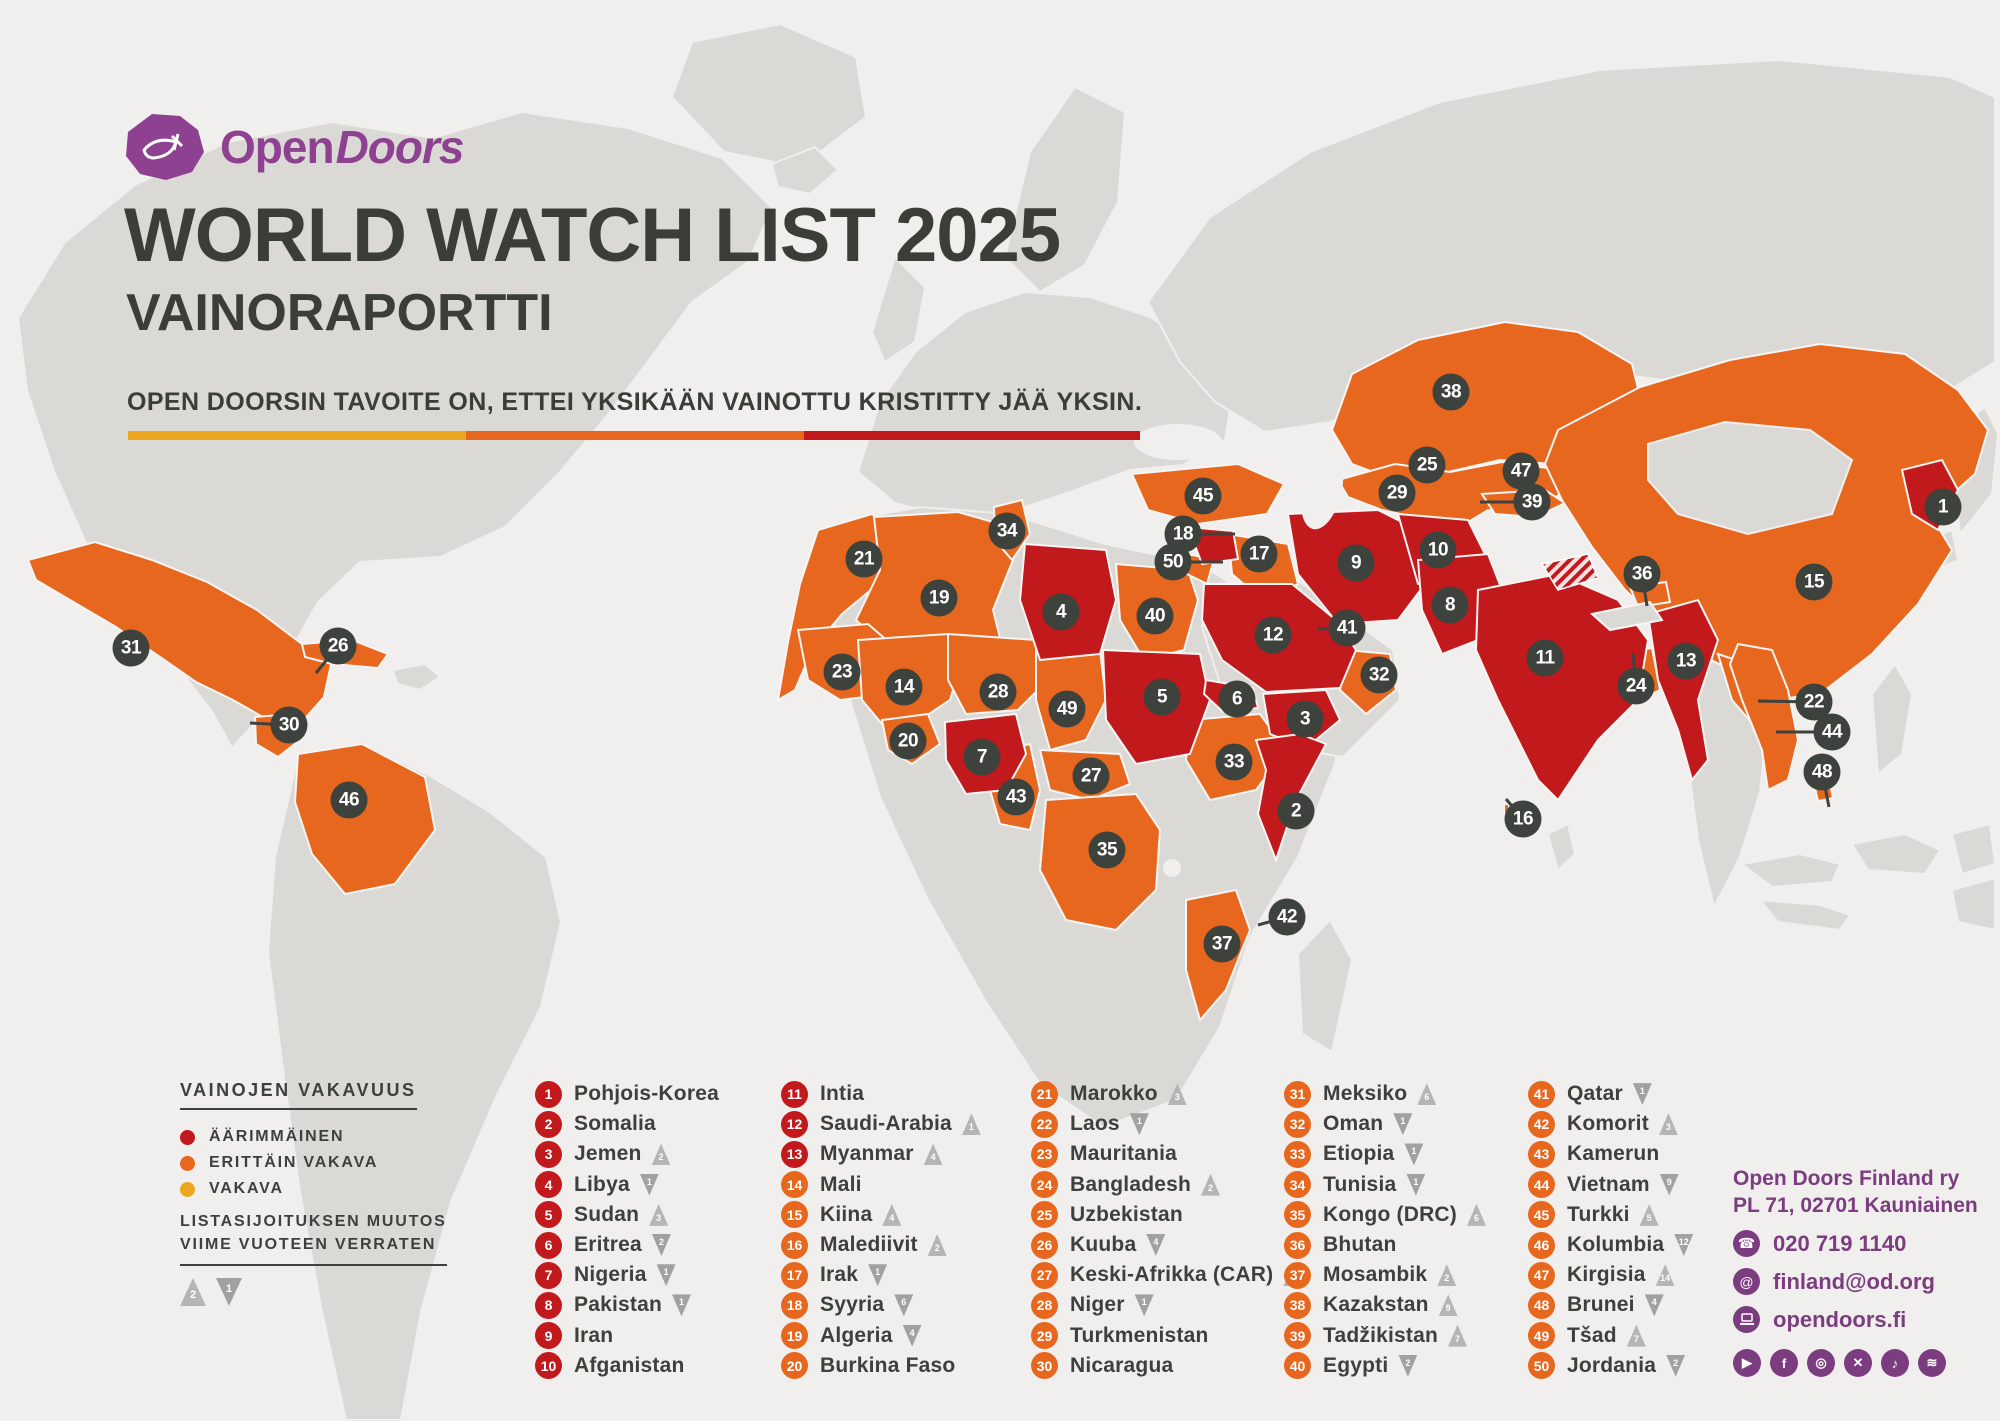  Describe the element at coordinates (610, 1275) in the screenshot. I see `country-name: Nigeria` at that location.